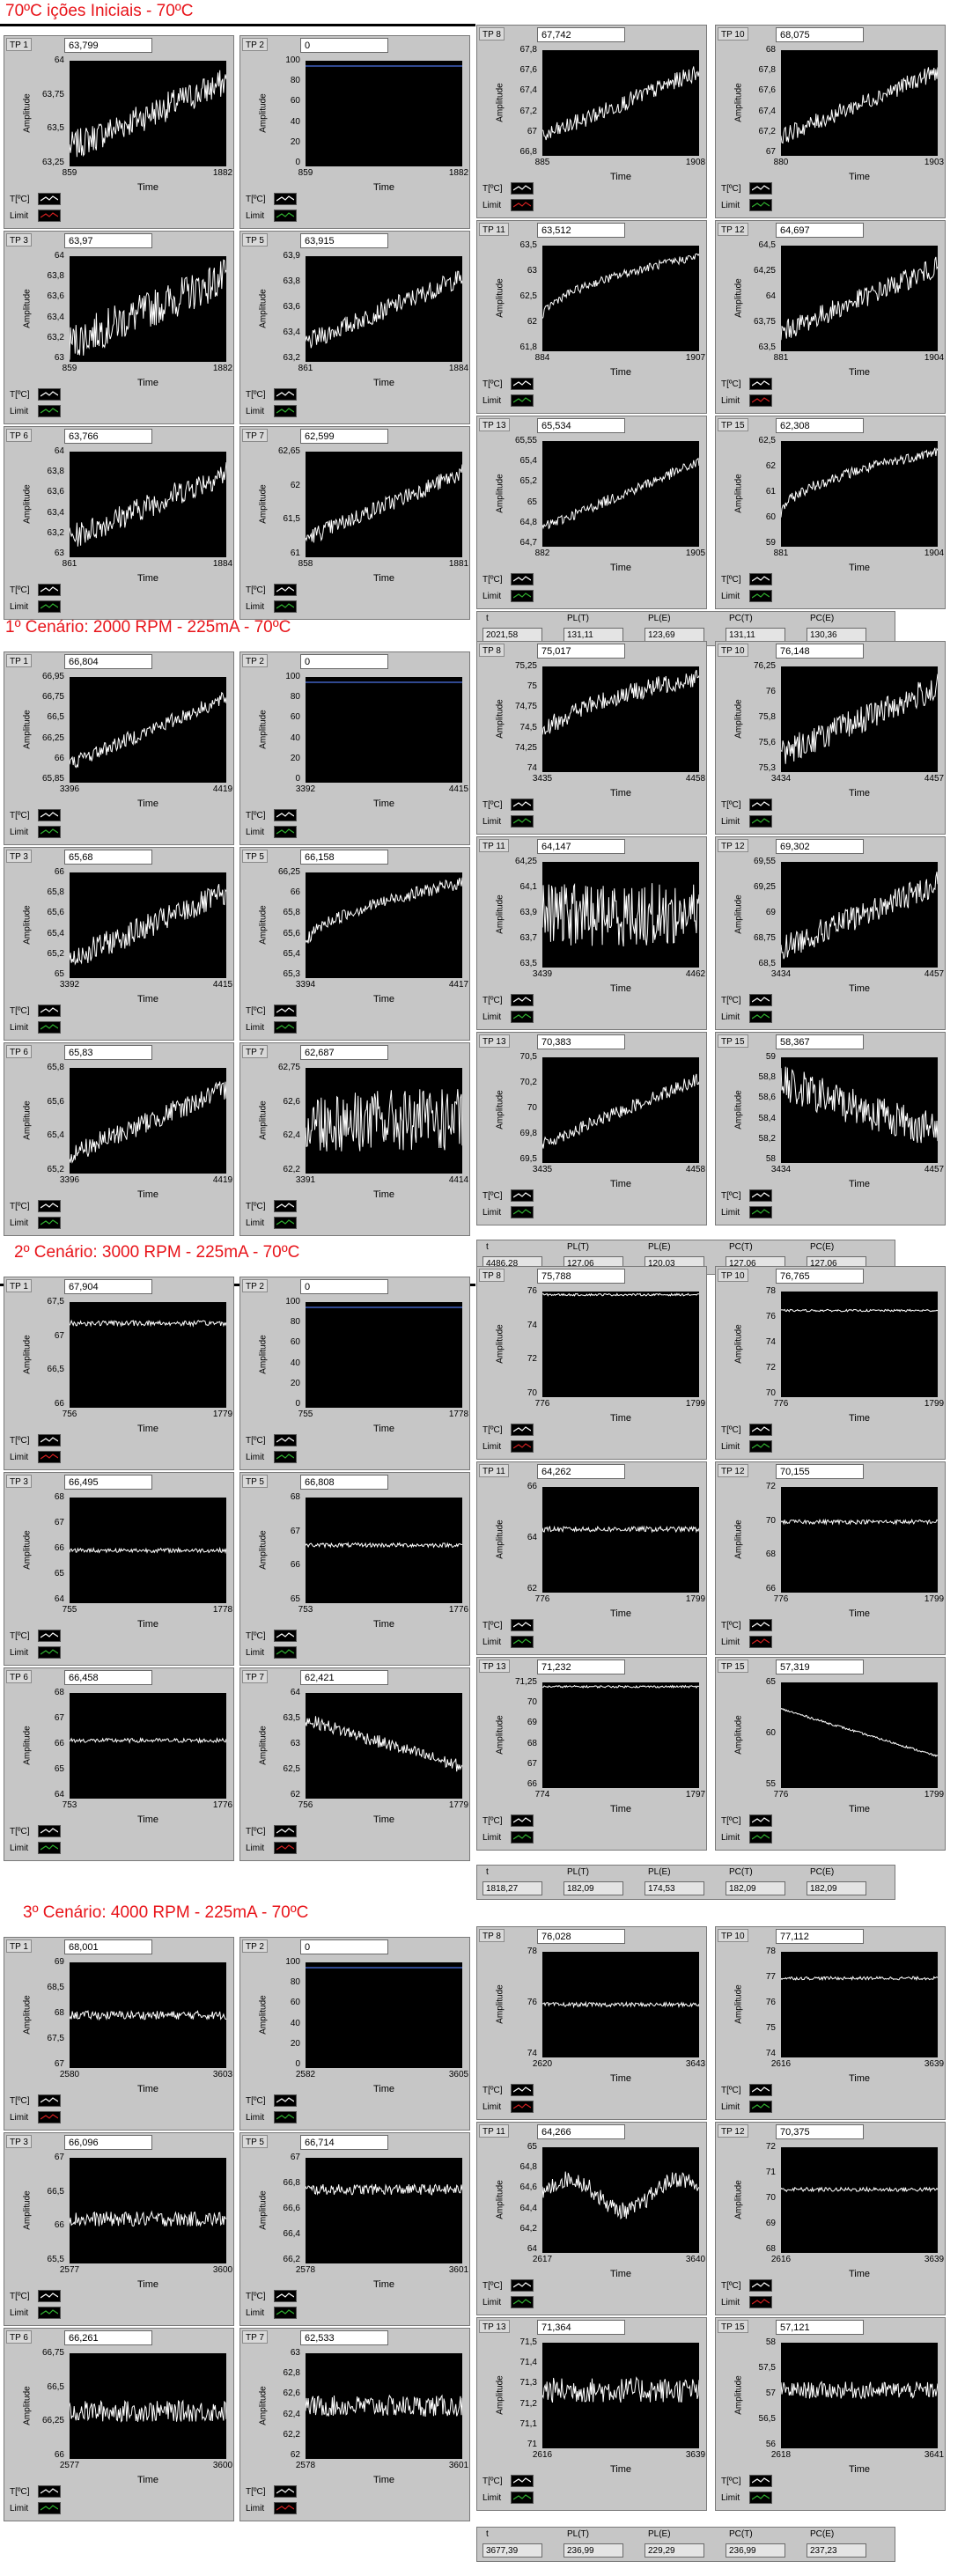 The image size is (965, 2576). What do you see at coordinates (581, 846) in the screenshot?
I see `probe-value: 64,147` at bounding box center [581, 846].